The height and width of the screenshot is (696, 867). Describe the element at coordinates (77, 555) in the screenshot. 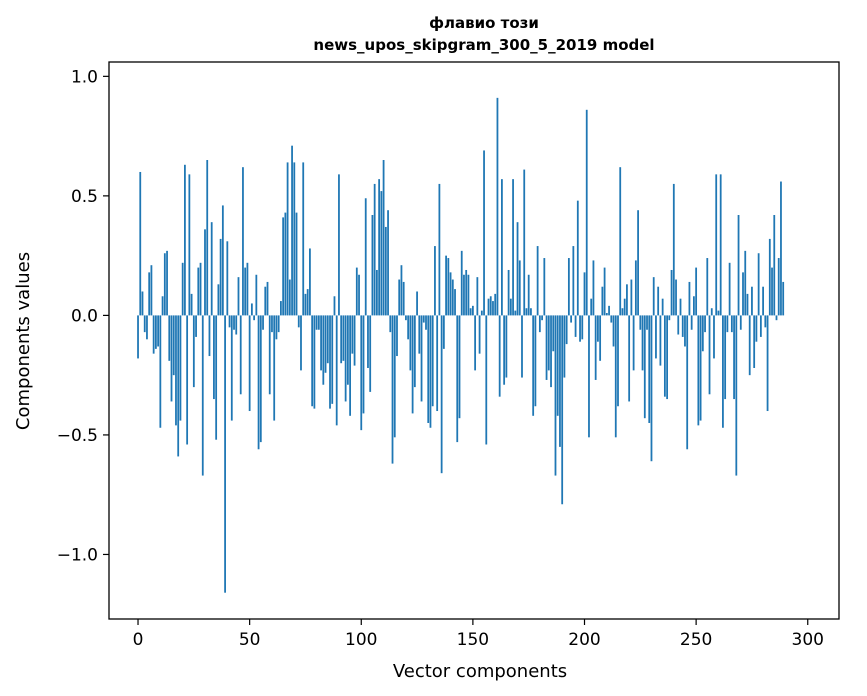

I see `y-tick-label: −1.0` at that location.